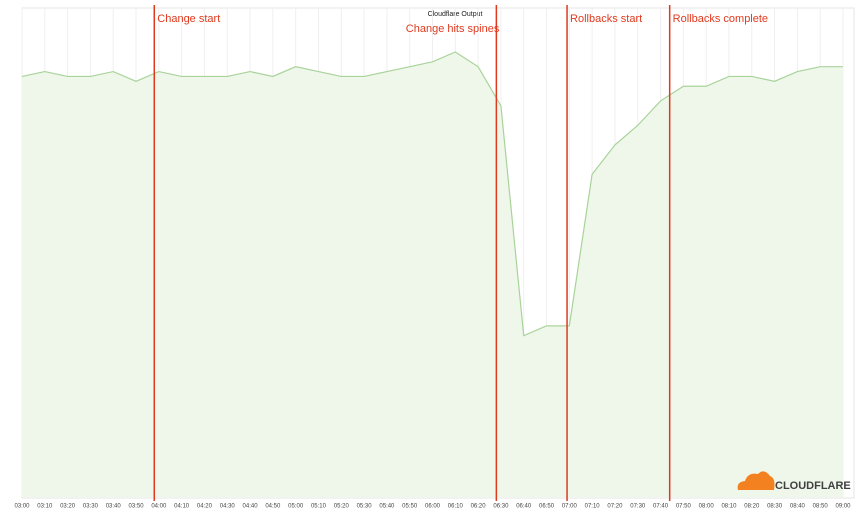 This screenshot has width=860, height=525. Describe the element at coordinates (296, 507) in the screenshot. I see `x-tick-label: 05:00` at that location.